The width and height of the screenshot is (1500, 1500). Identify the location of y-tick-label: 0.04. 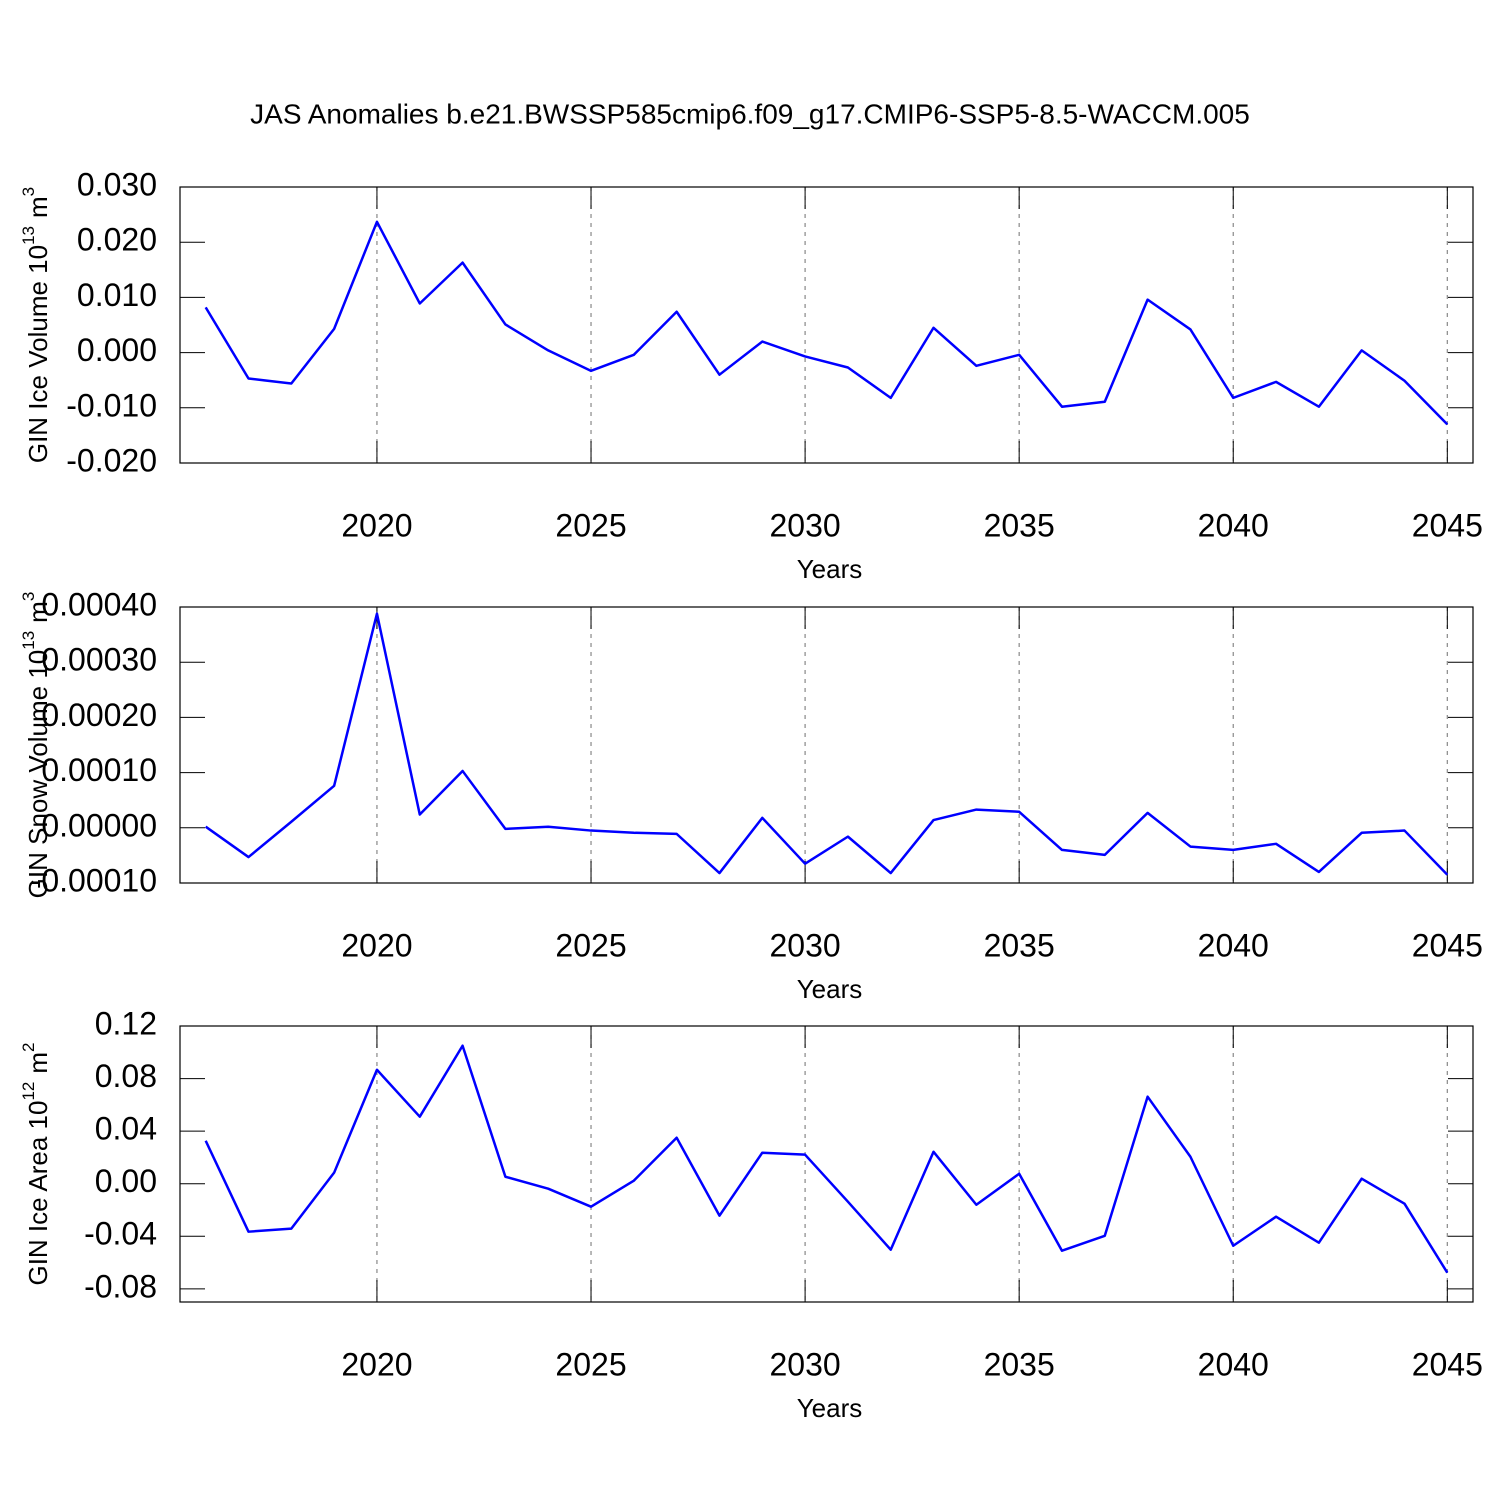
(126, 1129).